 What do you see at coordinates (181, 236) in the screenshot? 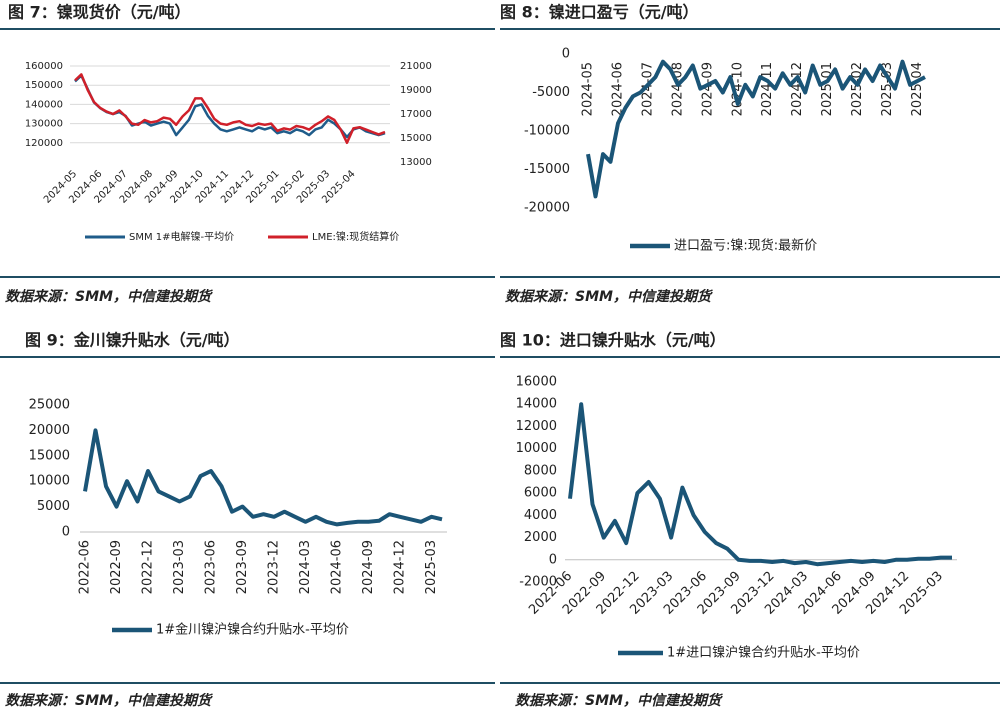
I see `legend-label: SMM 1#电解镍-平均价` at bounding box center [181, 236].